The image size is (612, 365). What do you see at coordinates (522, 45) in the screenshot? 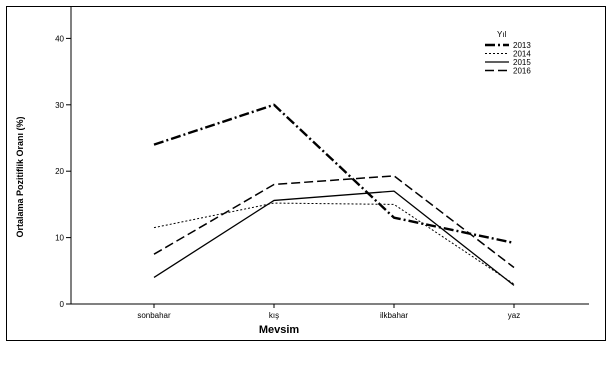
I see `legend-label-2013: 2013` at bounding box center [522, 45].